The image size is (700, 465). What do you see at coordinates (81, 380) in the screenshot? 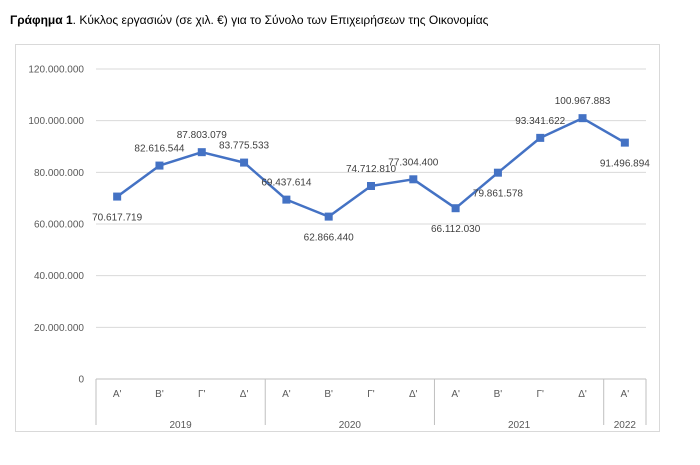
I see `y-tick-label: 0` at bounding box center [81, 380].